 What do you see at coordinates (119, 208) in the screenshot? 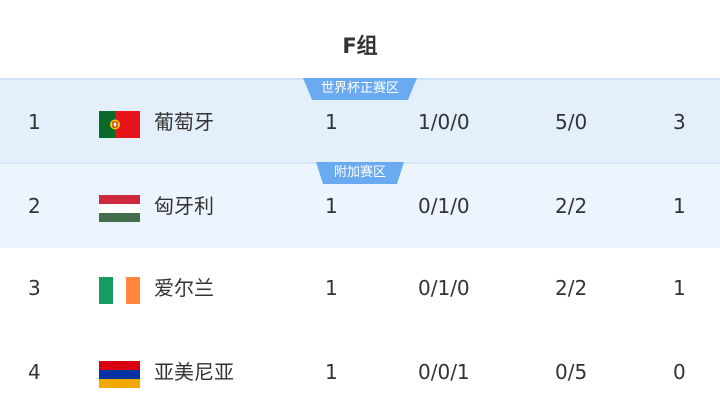
I see `hungary-flag-icon` at bounding box center [119, 208].